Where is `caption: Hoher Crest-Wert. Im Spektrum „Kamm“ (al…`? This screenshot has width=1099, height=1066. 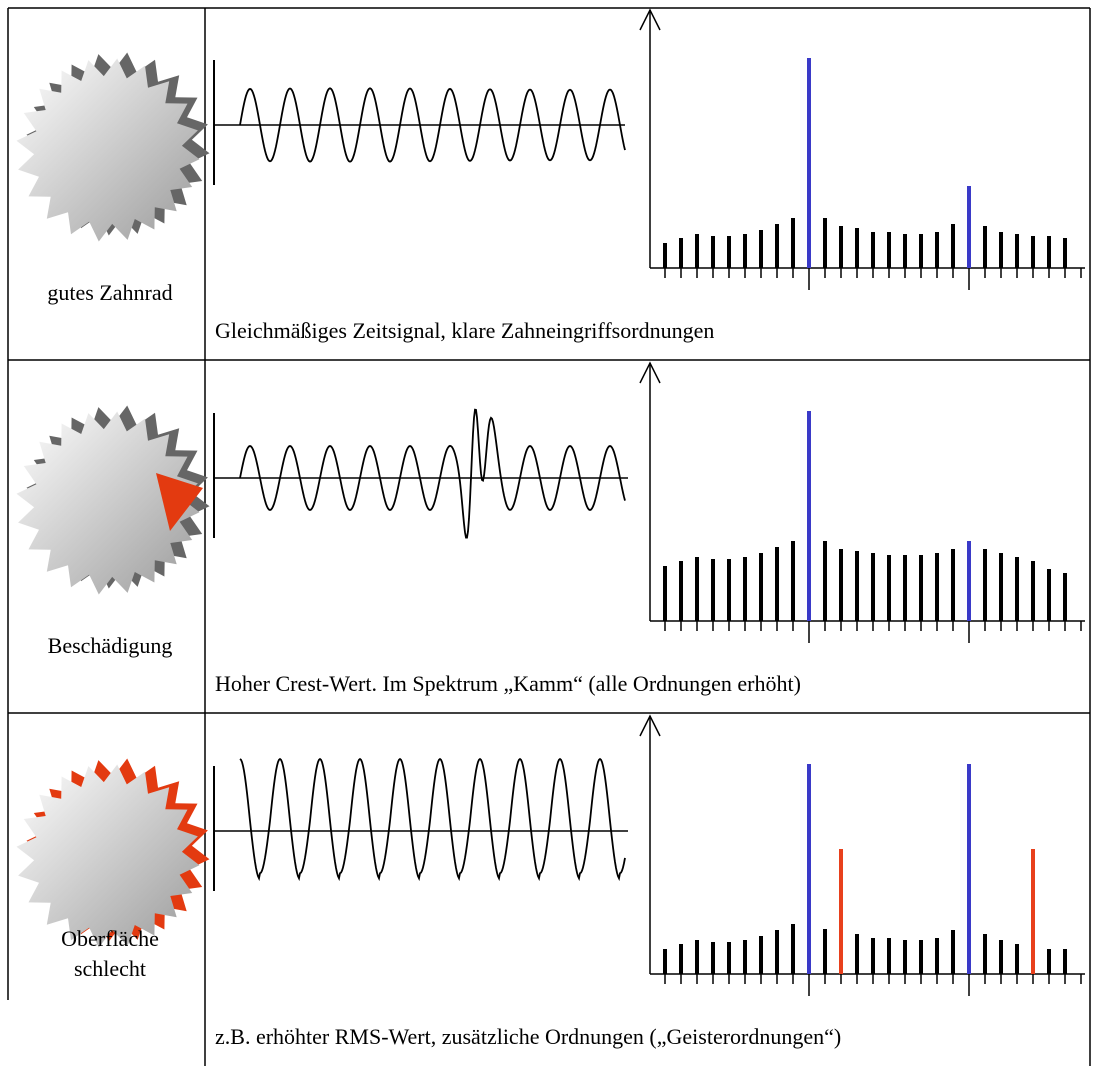
caption: Hoher Crest-Wert. Im Spektrum „Kamm“ (al… is located at coordinates (508, 683).